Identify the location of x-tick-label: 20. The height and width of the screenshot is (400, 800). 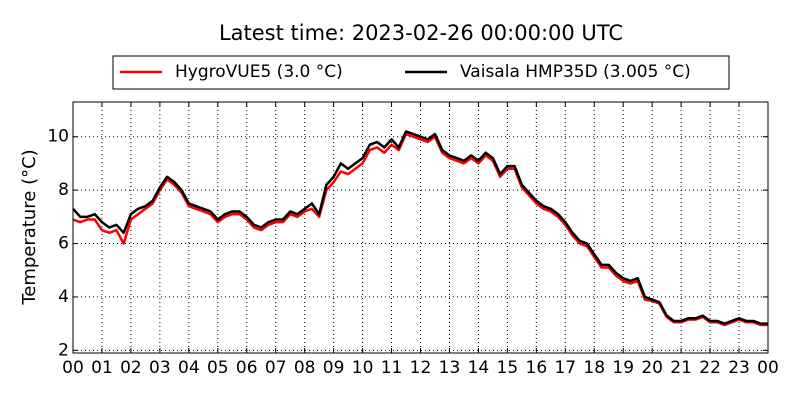
(652, 368).